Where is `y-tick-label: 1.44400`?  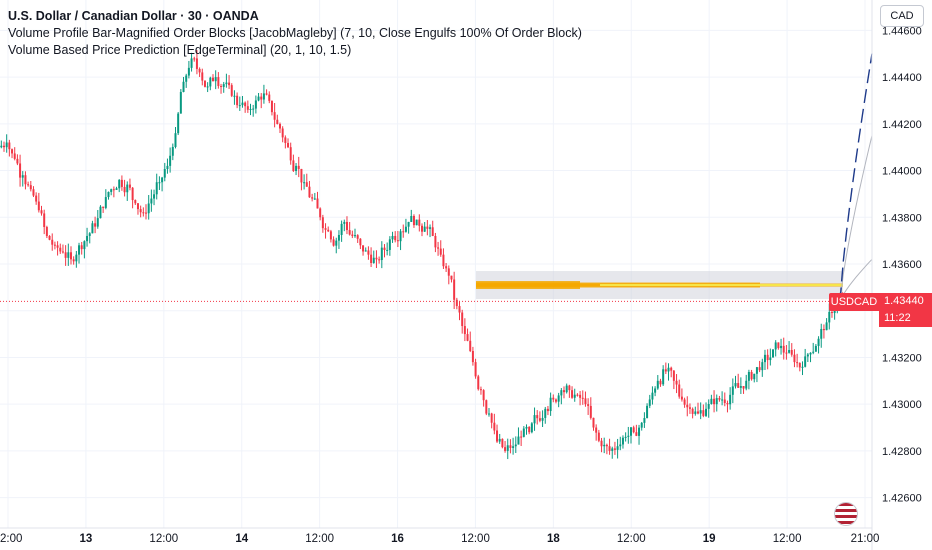 y-tick-label: 1.44400 is located at coordinates (902, 78).